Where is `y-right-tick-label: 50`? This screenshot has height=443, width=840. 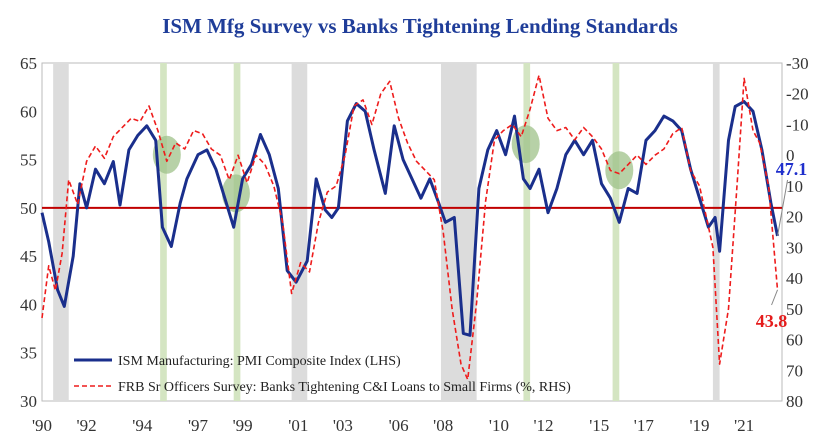 y-right-tick-label: 50 is located at coordinates (794, 309).